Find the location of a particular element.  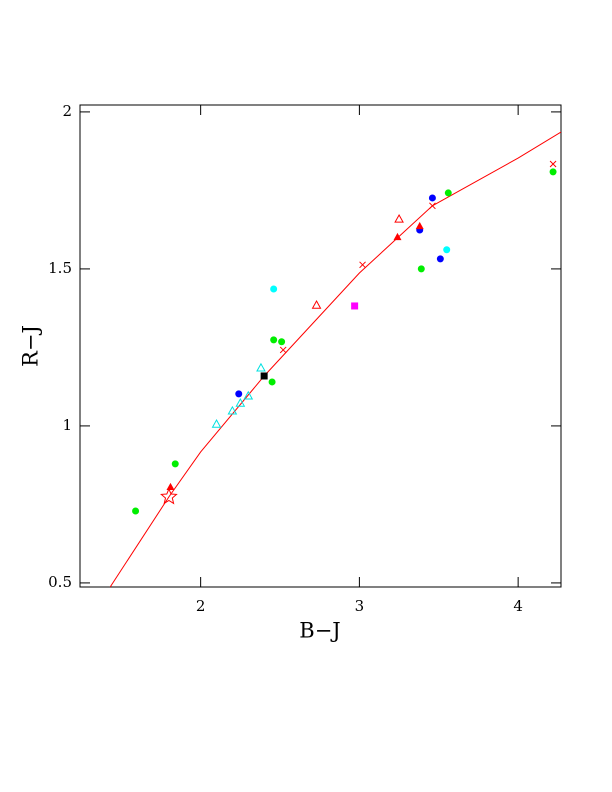

x-tick-label: 3 is located at coordinates (360, 606).